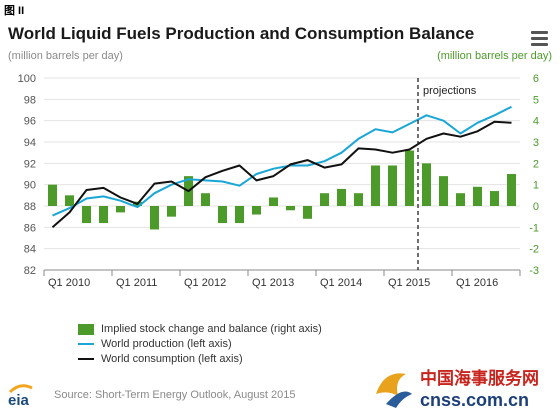 The width and height of the screenshot is (560, 415). Describe the element at coordinates (534, 228) in the screenshot. I see `right-tick-label: -1` at that location.